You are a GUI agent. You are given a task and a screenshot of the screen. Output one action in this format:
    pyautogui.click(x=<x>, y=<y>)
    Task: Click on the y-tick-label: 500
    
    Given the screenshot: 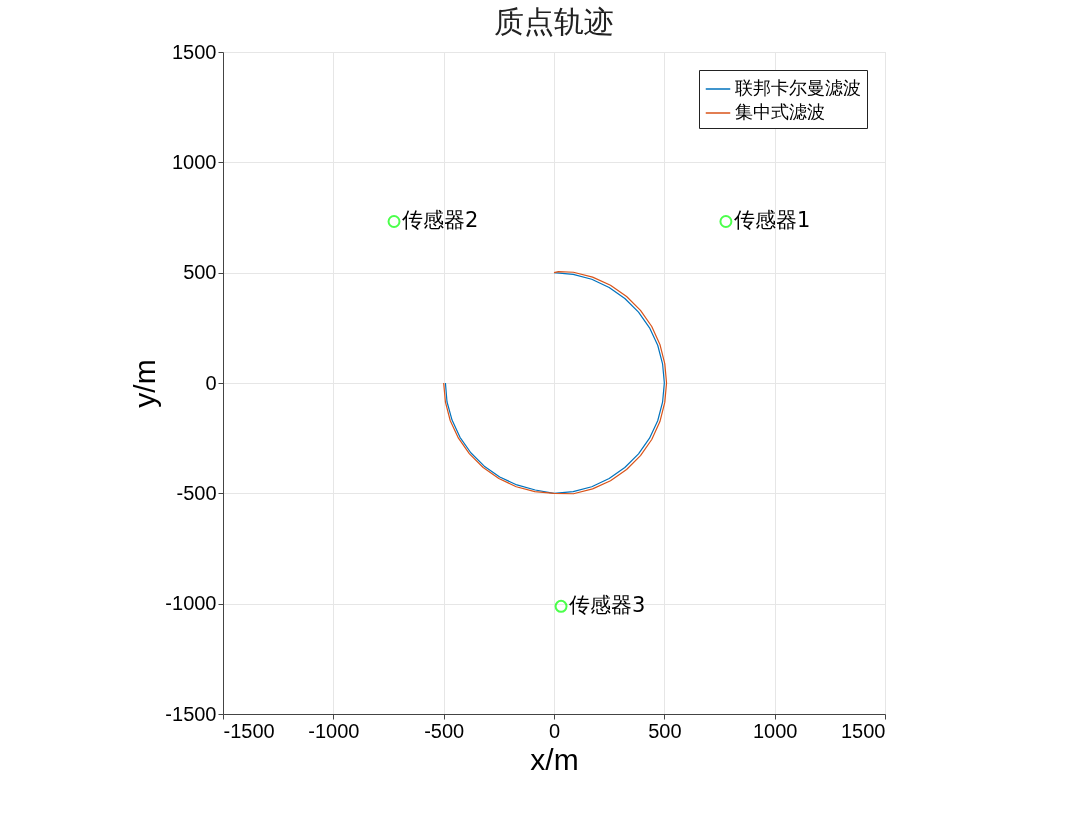 What is the action you would take?
    pyautogui.click(x=200, y=272)
    